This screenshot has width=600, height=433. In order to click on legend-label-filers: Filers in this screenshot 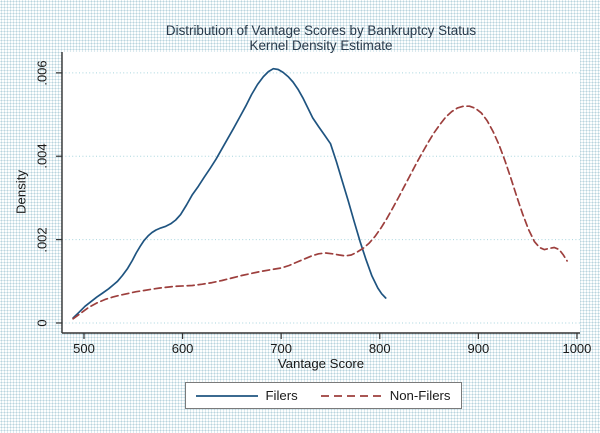, I will do `click(281, 395)`.